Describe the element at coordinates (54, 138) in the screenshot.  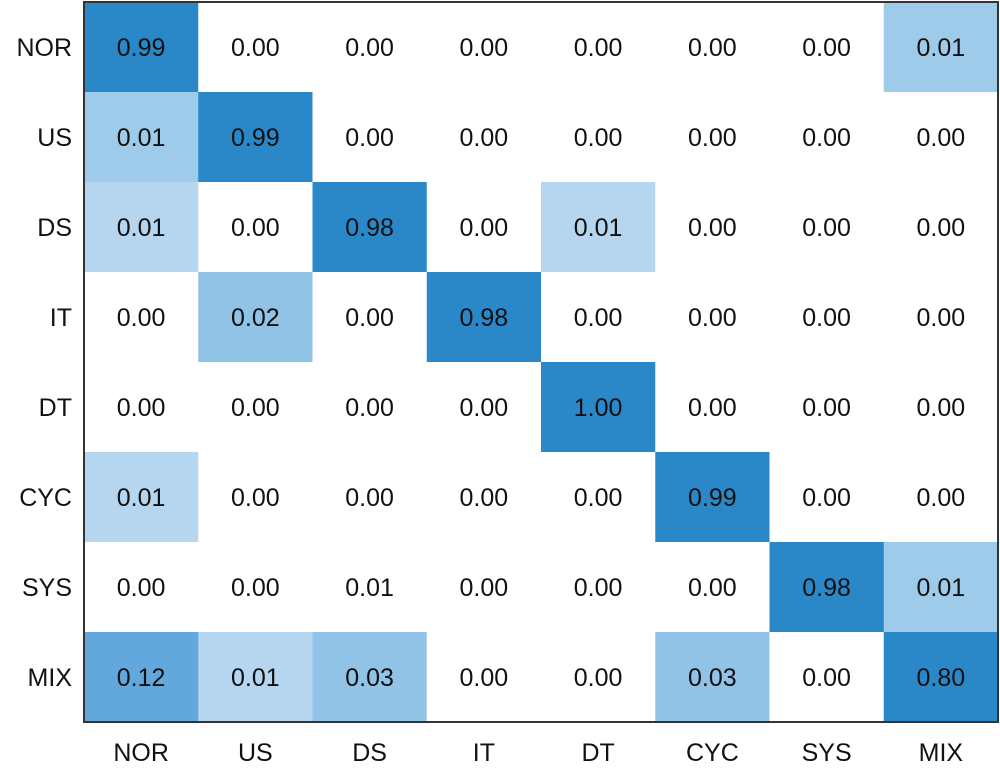
I see `row-tick-label: US` at that location.